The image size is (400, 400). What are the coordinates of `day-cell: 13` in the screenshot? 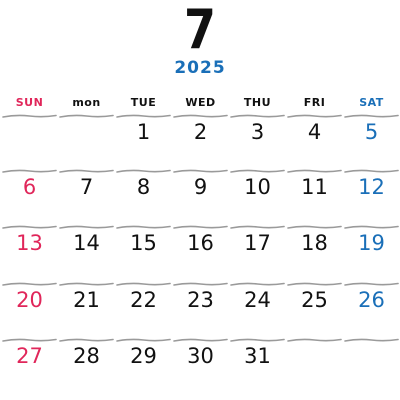 It's located at (29, 243).